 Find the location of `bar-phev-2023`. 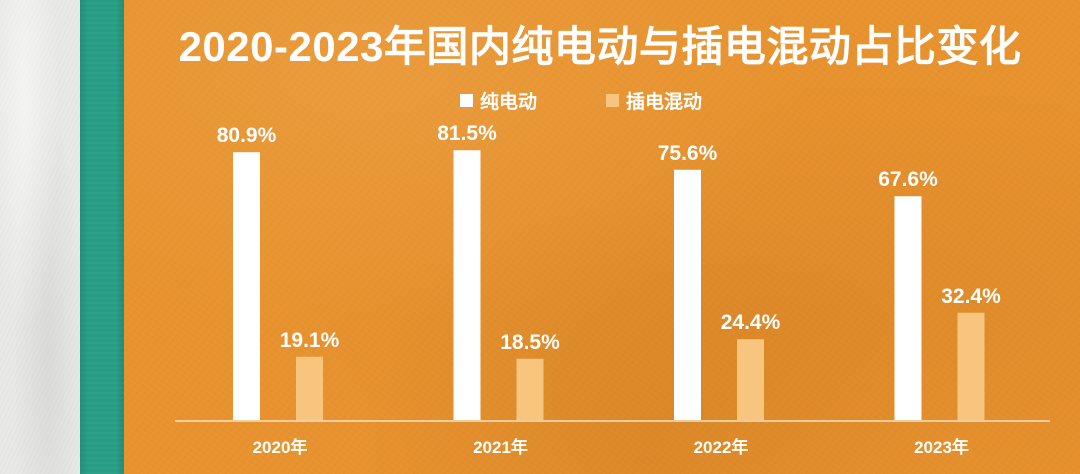

bar-phev-2023 is located at coordinates (971, 366).